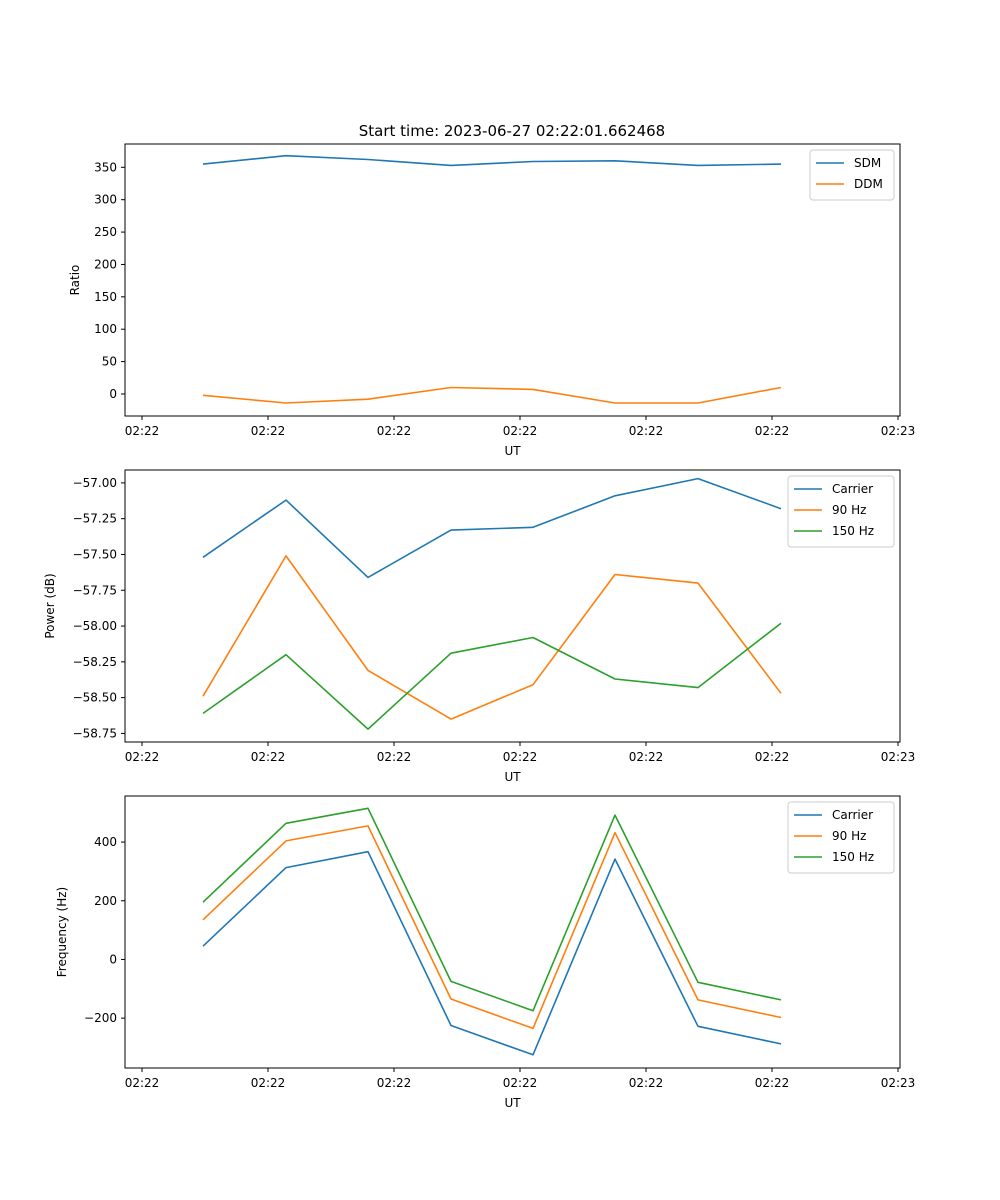  Describe the element at coordinates (62, 932) in the screenshot. I see `y-axis-label: Frequency (Hz)` at that location.